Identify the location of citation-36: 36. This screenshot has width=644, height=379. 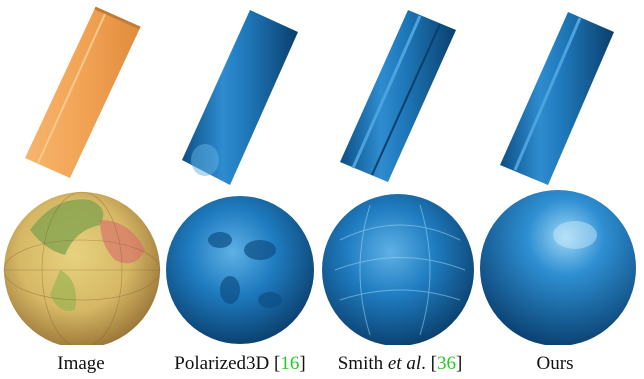
(446, 363).